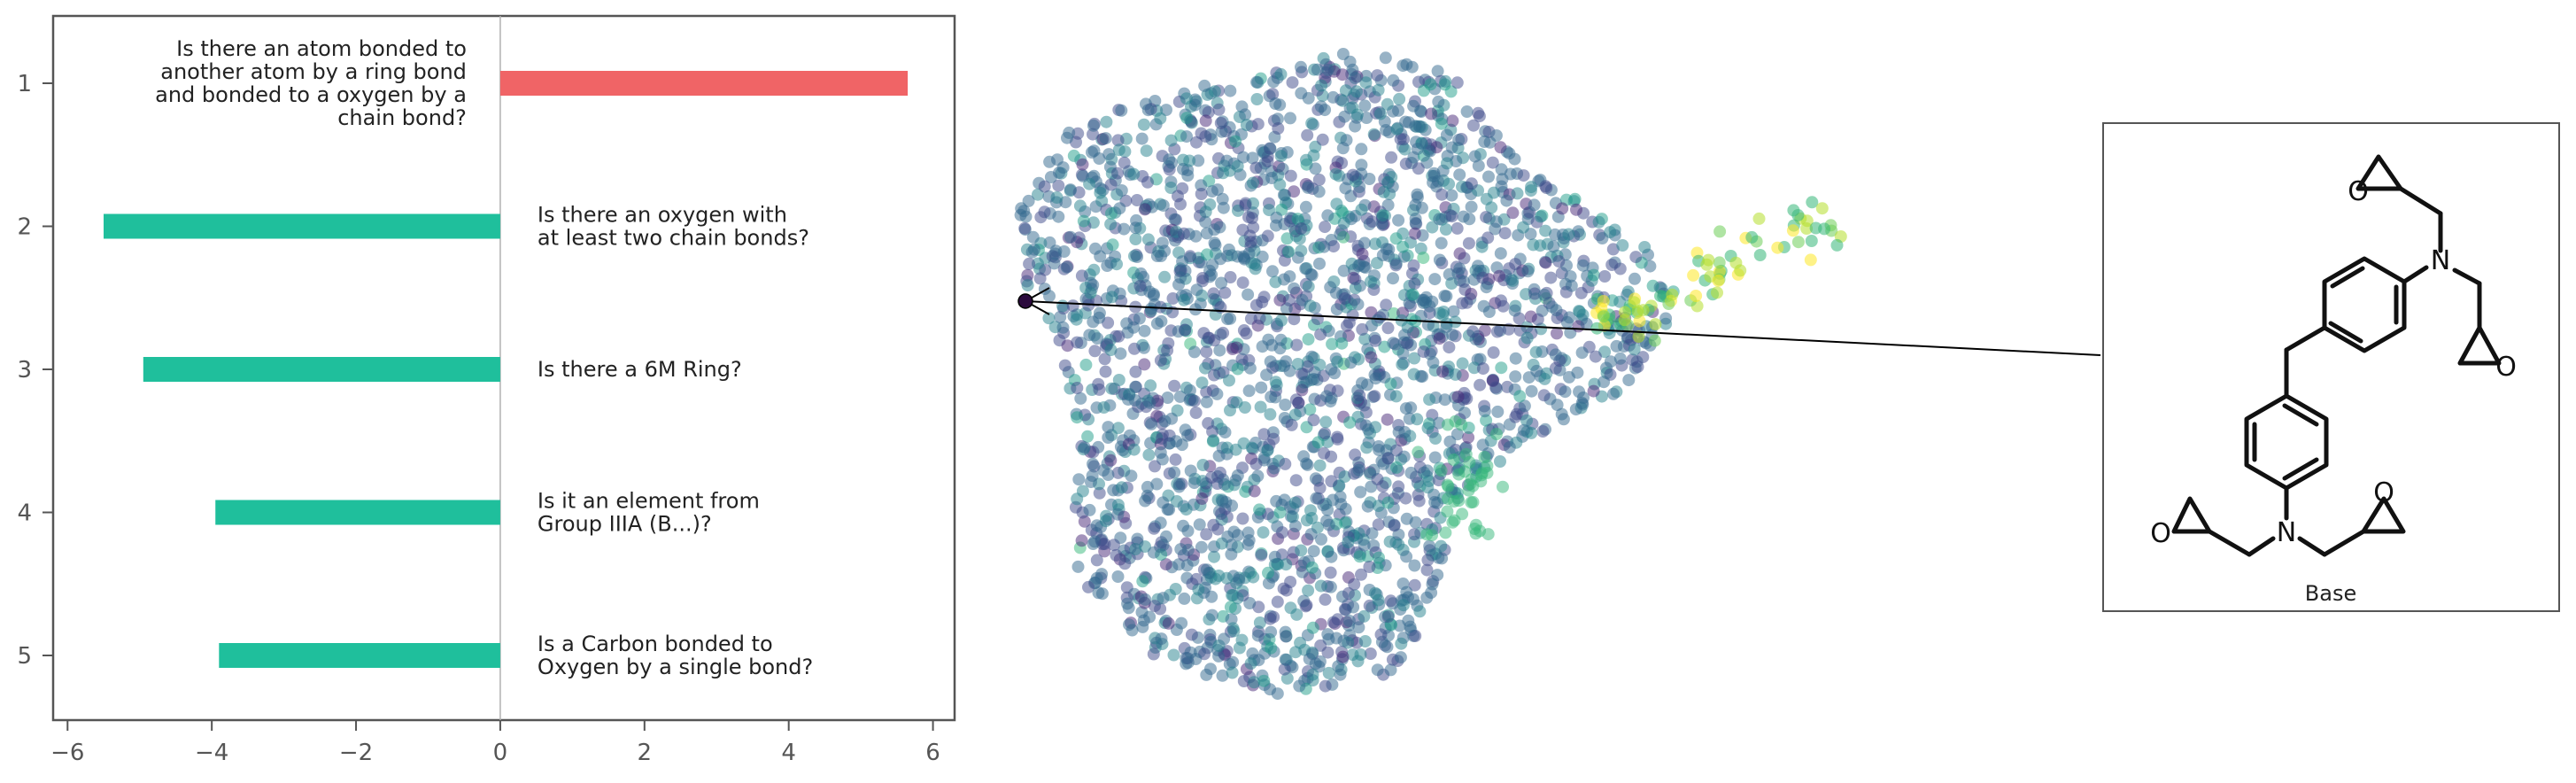 This screenshot has width=2576, height=783. What do you see at coordinates (1025, 301) in the screenshot?
I see `highlighted-point` at bounding box center [1025, 301].